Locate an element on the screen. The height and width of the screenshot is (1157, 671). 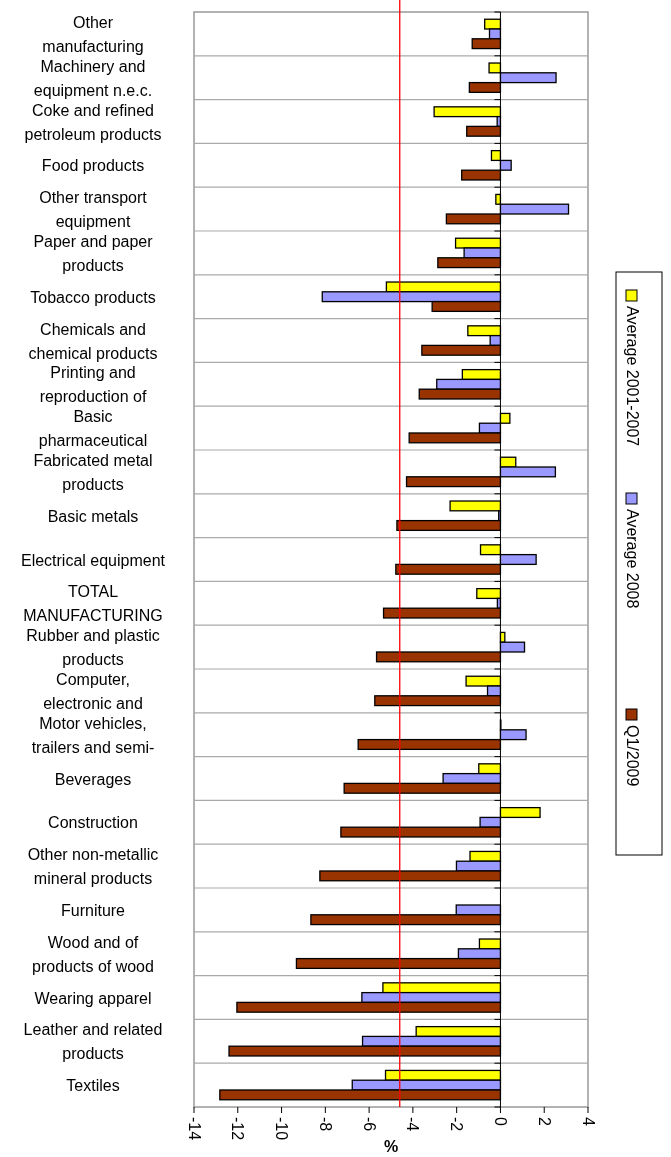
x-tick-label: -10 is located at coordinates (282, 1129).